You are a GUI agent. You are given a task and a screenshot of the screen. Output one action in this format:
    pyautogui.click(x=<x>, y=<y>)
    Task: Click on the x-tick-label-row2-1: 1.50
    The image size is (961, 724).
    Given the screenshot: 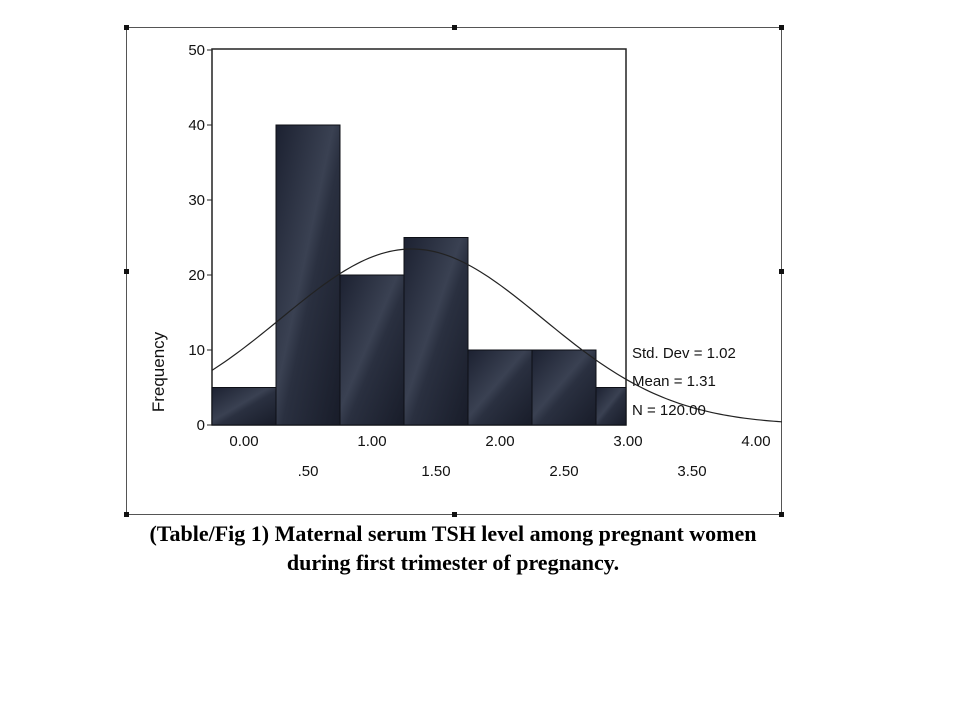 What is the action you would take?
    pyautogui.click(x=435, y=471)
    